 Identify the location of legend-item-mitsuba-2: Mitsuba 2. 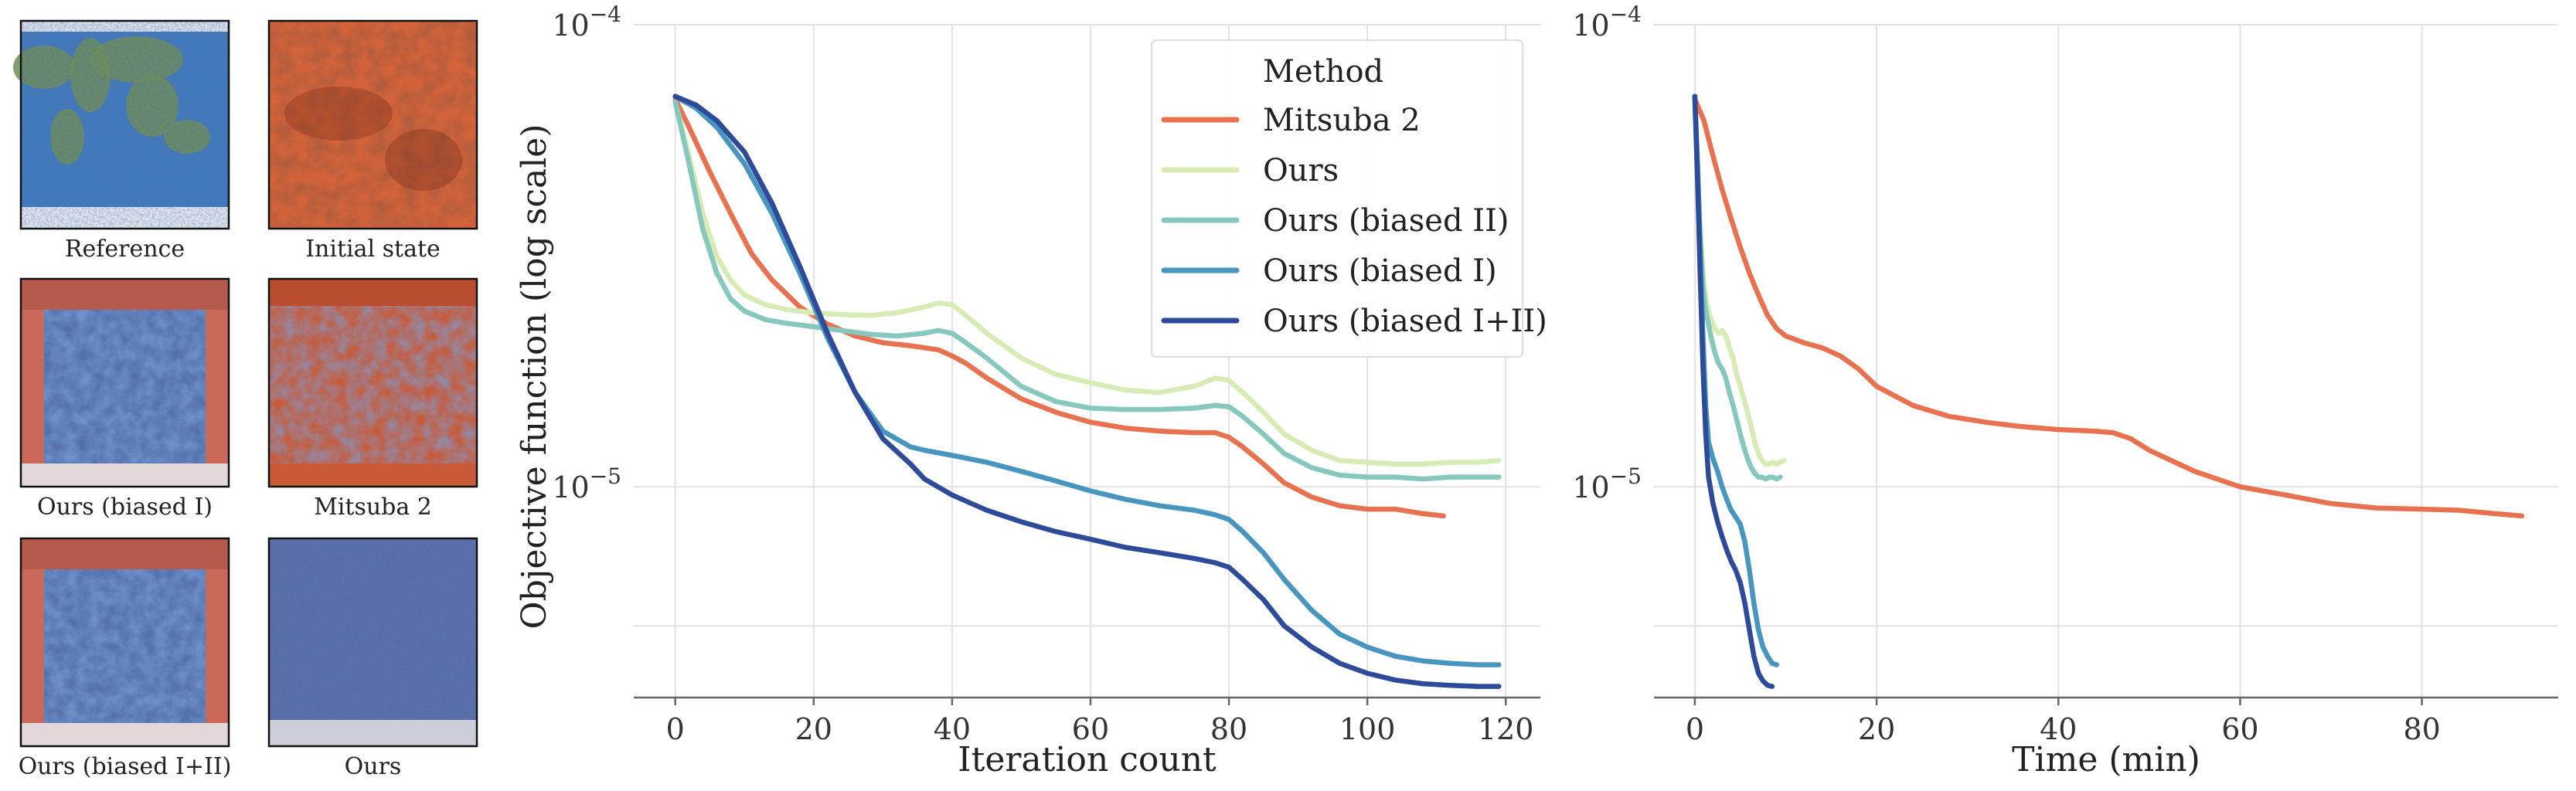
(1291, 120).